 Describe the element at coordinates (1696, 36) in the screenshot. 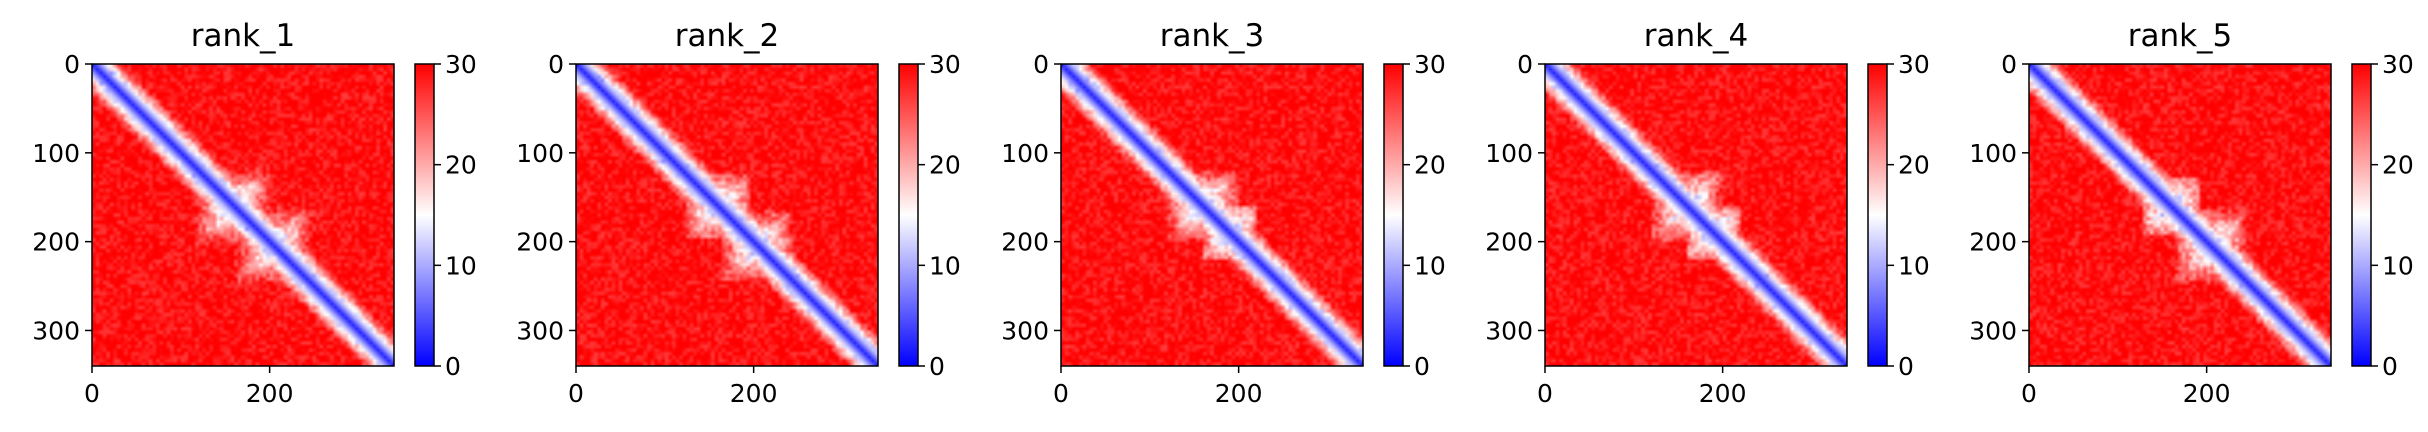

I see `panel-title: rank_4` at that location.